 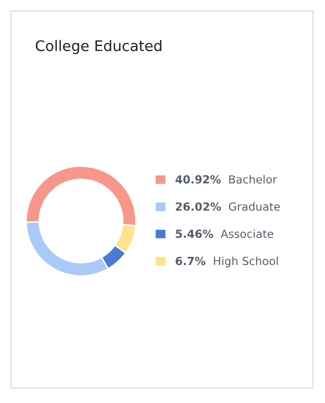 I want to click on legend-label: 26.02% Graduate, so click(x=228, y=206).